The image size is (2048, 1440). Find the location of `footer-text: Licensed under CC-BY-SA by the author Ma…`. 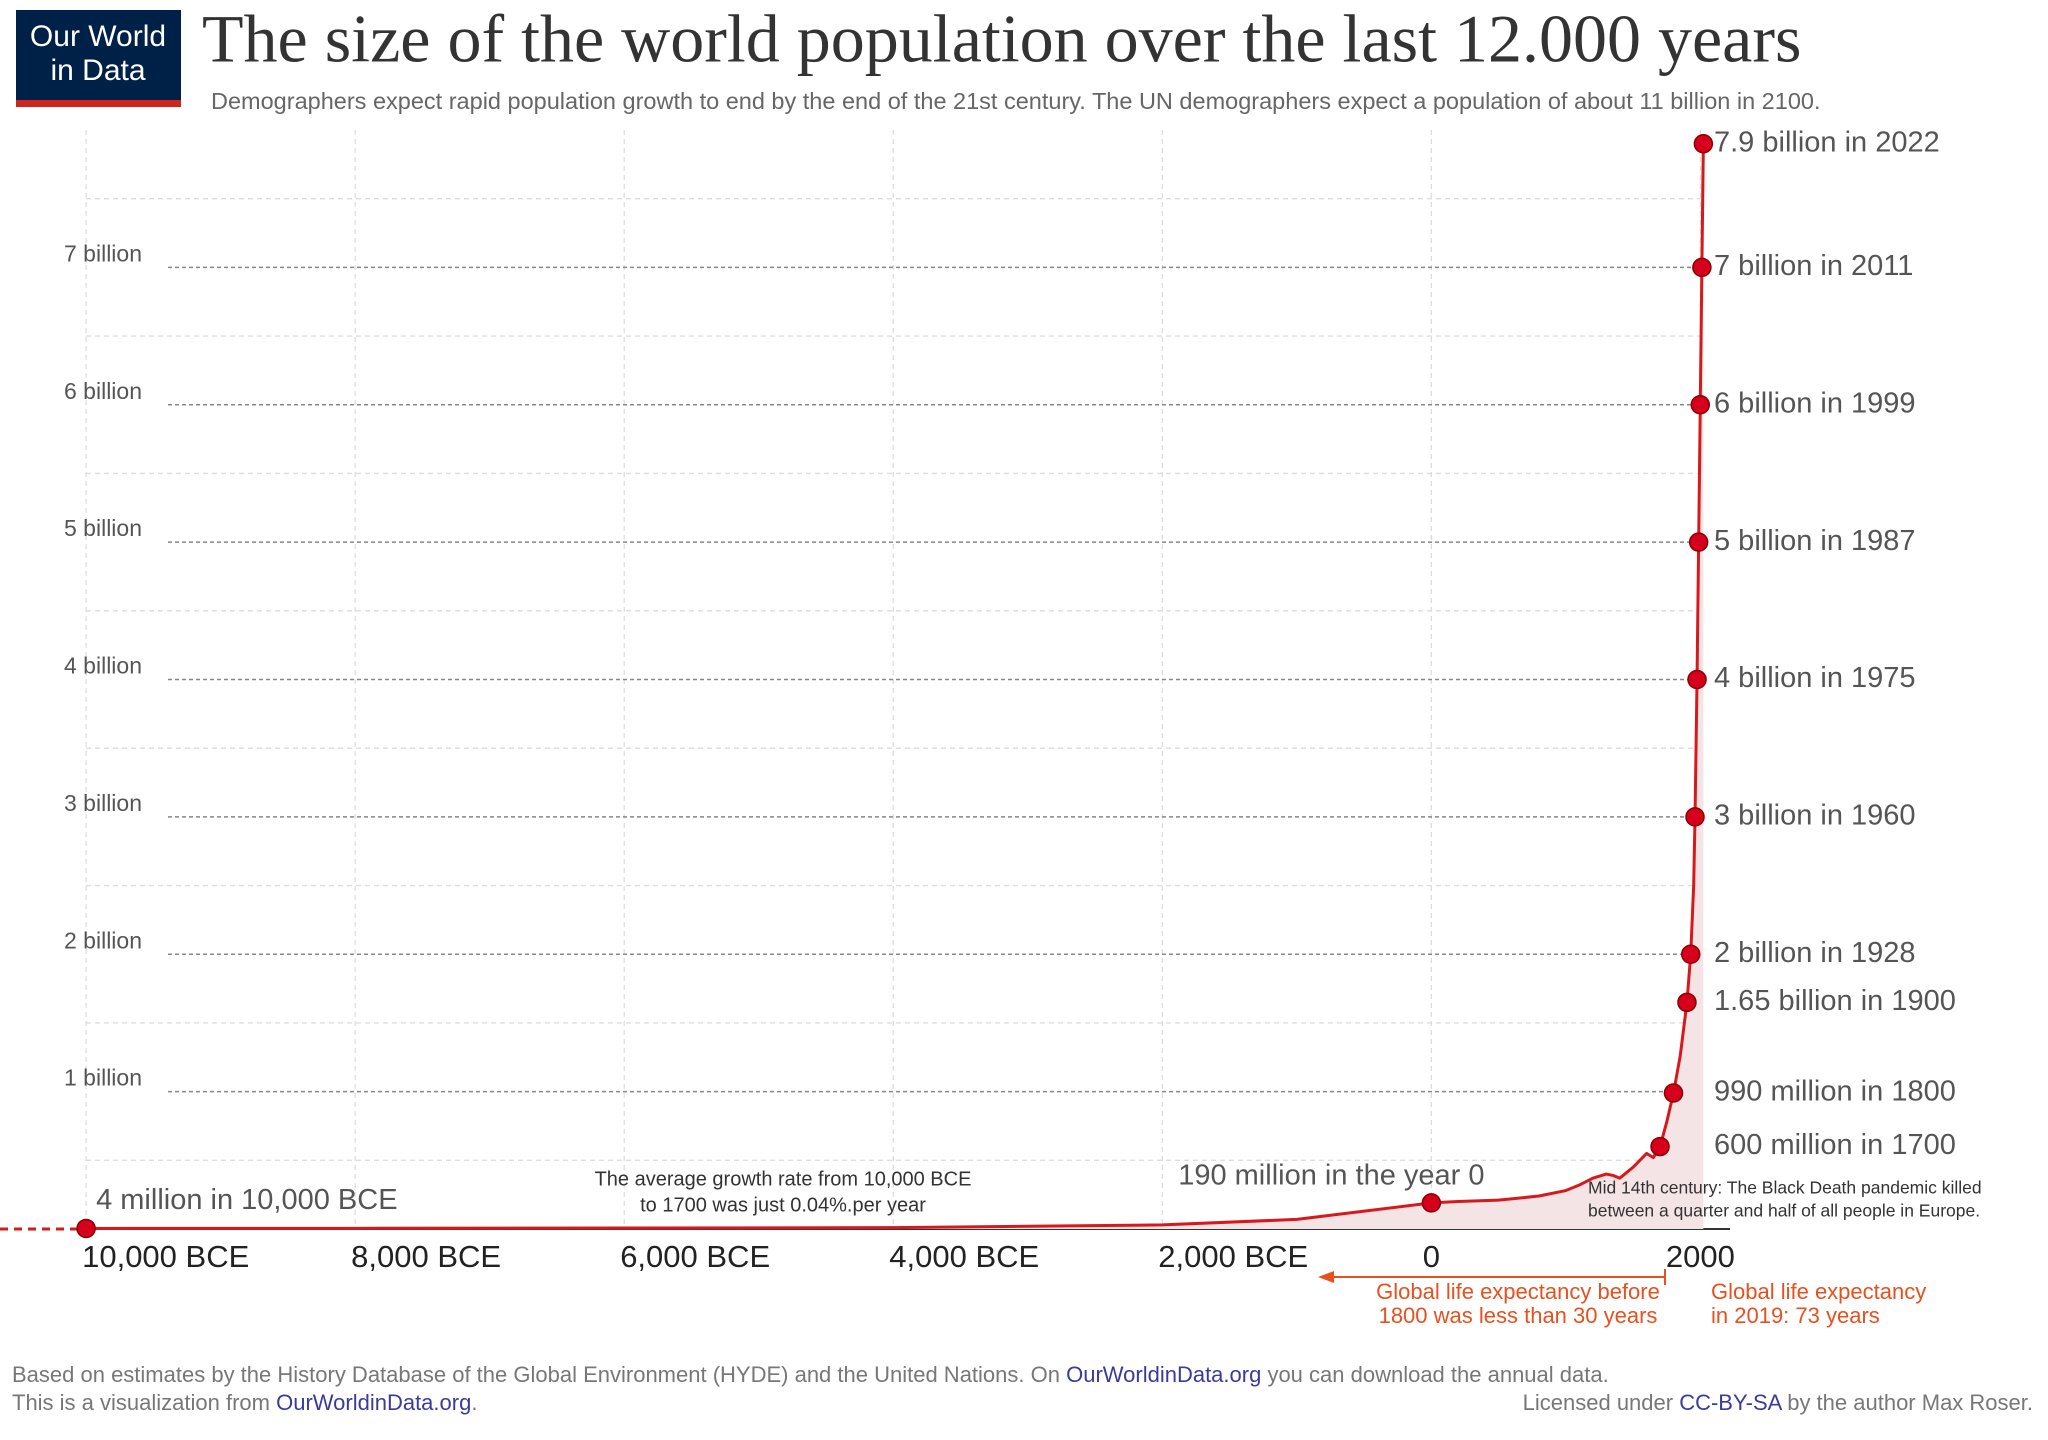

footer-text: Licensed under CC-BY-SA by the author Ma… is located at coordinates (1778, 1402).